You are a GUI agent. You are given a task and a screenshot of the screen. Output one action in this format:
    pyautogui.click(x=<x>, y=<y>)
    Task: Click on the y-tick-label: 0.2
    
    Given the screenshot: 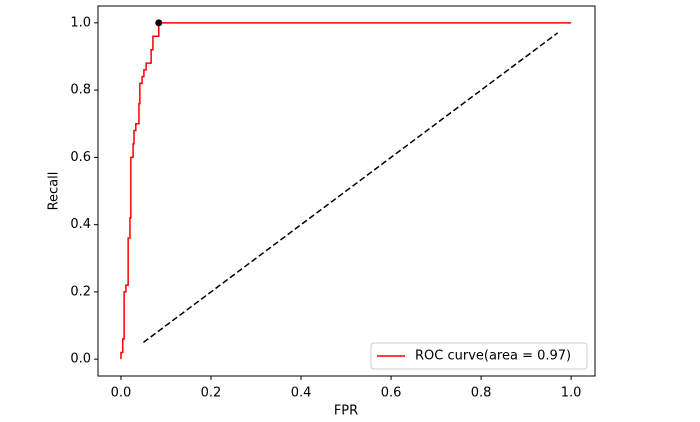 What is the action you would take?
    pyautogui.click(x=80, y=291)
    